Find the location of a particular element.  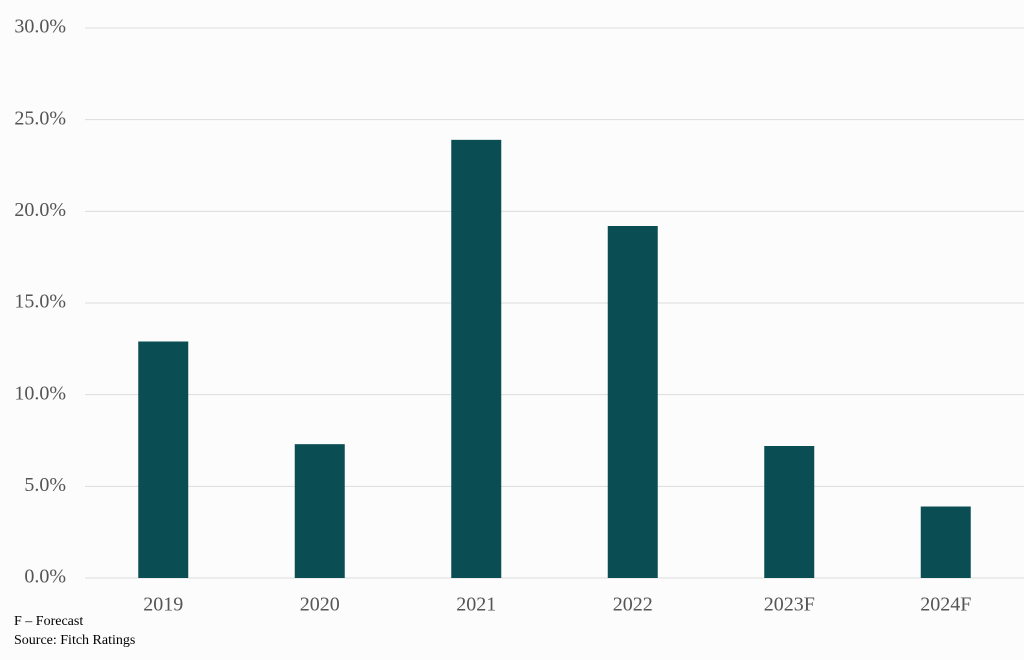

footnote: F – Forecast is located at coordinates (48, 621).